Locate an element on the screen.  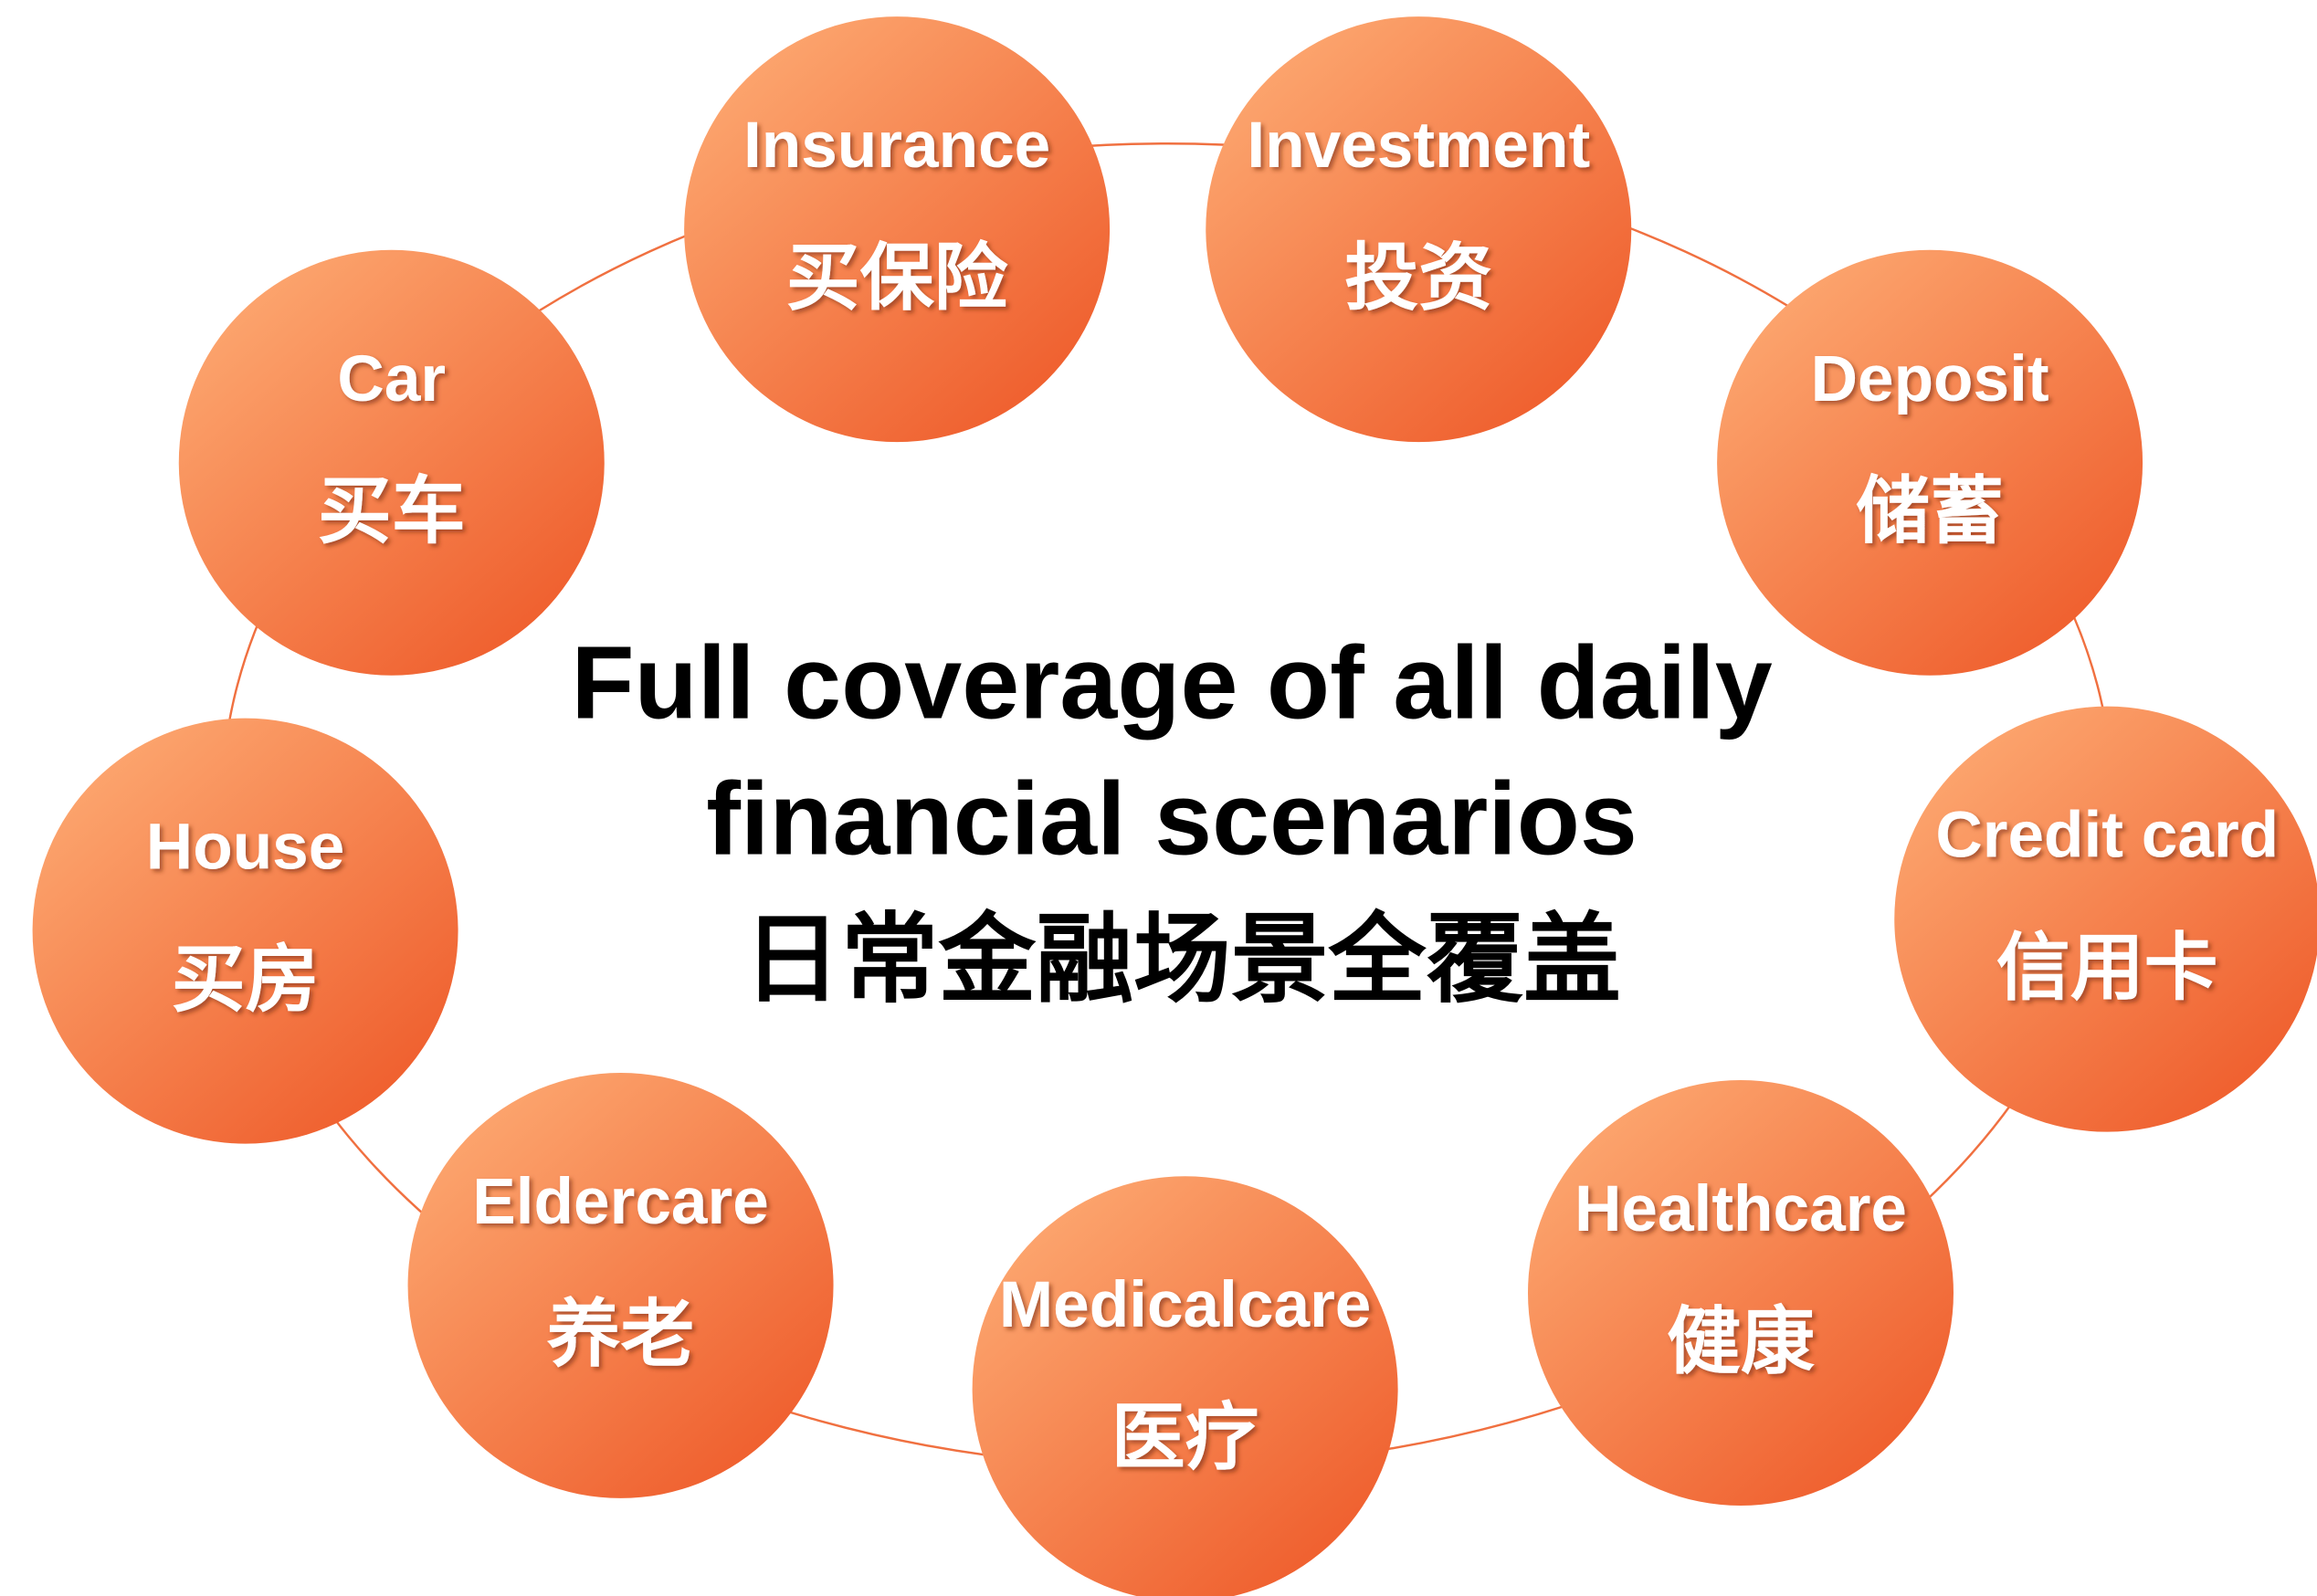
node: Insurance 买保险 is located at coordinates (898, 230).